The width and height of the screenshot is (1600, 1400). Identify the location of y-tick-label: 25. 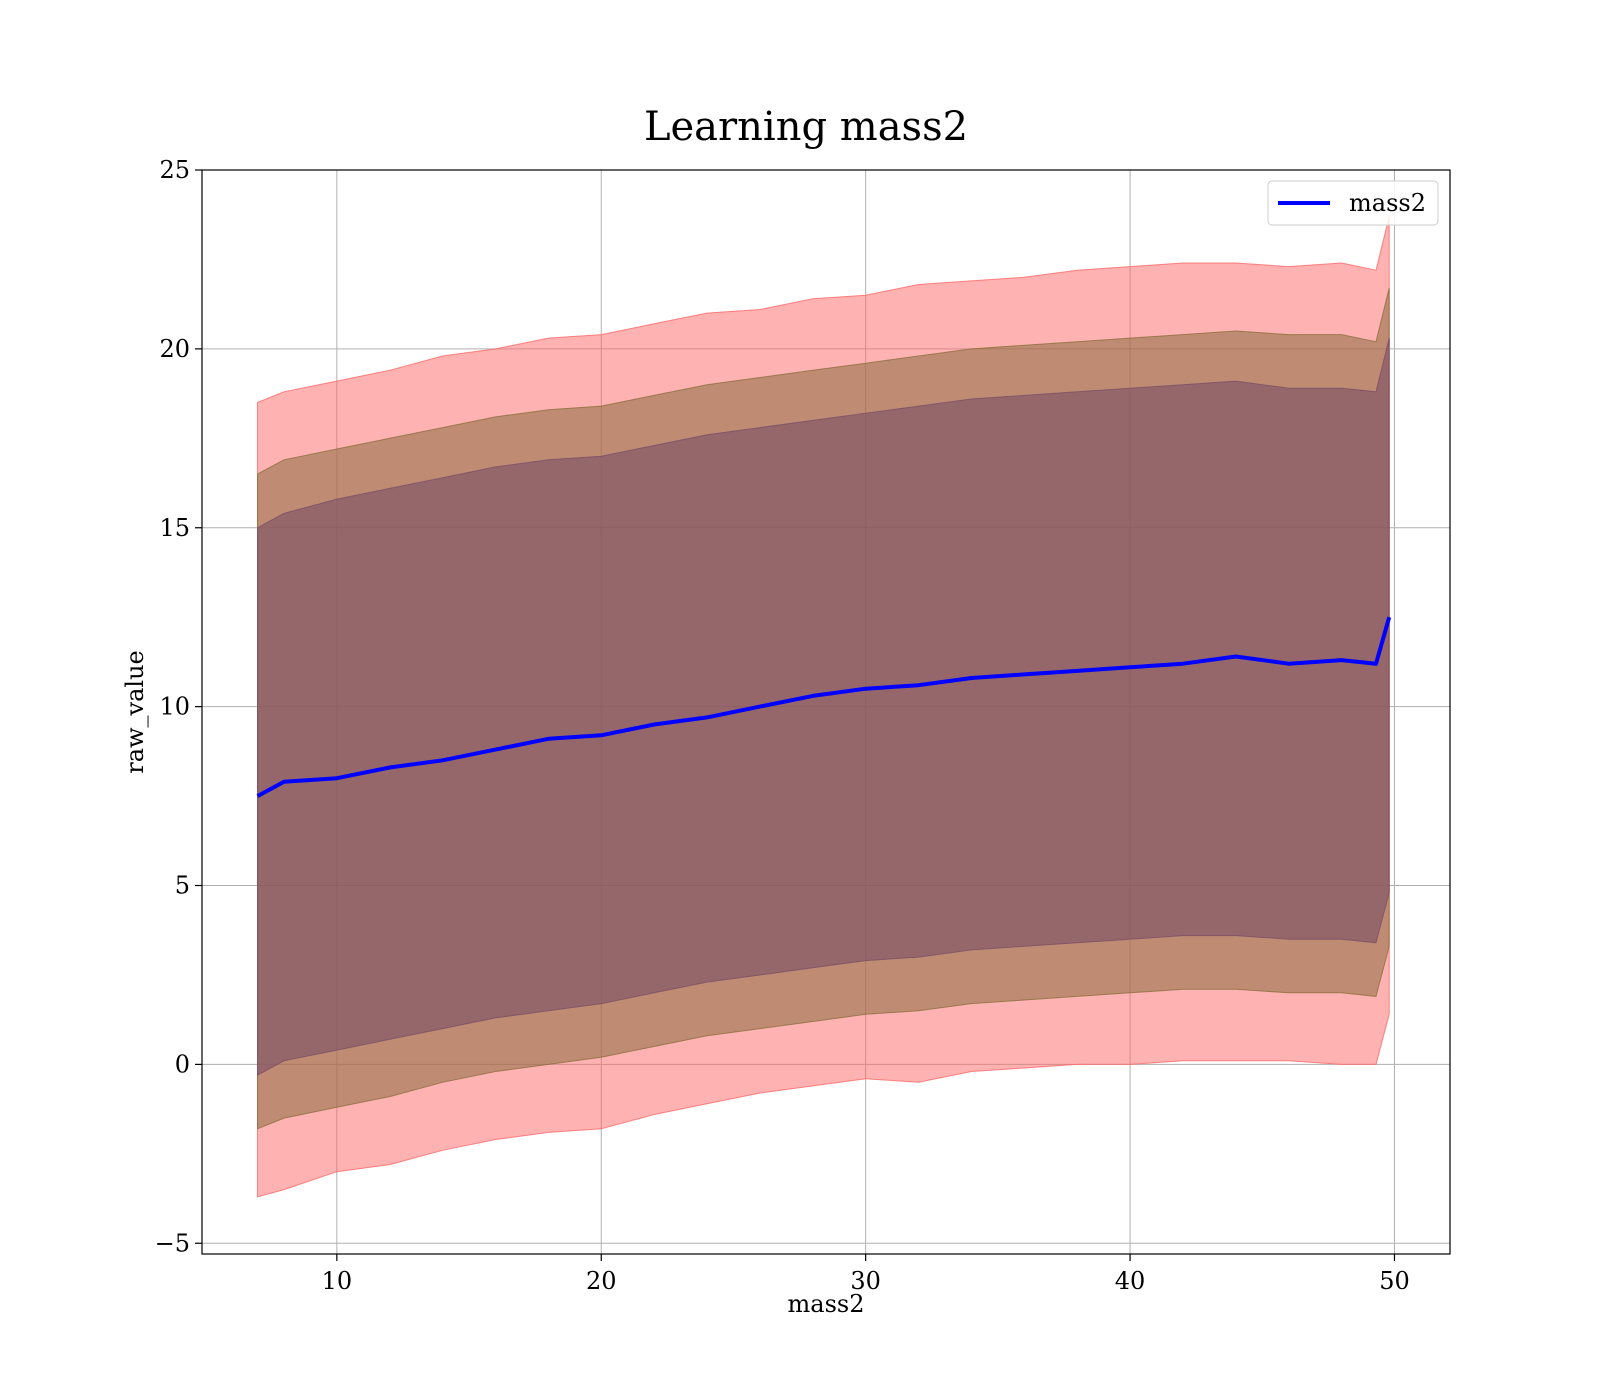
(174, 170).